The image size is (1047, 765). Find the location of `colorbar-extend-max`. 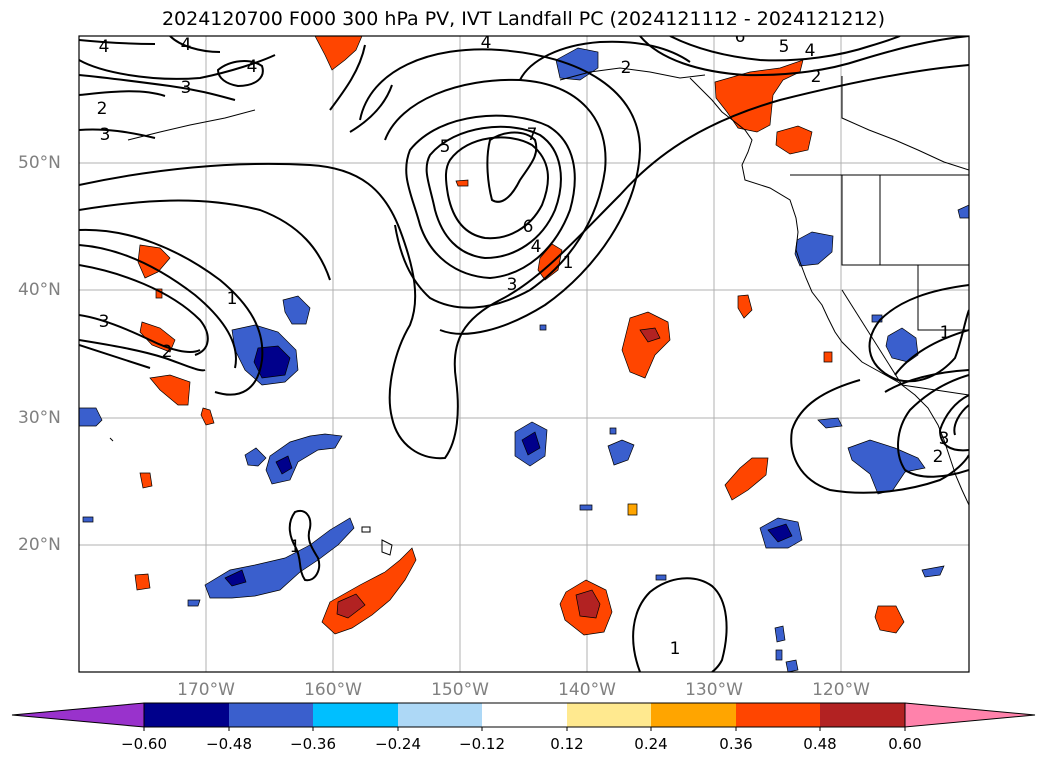

colorbar-extend-max is located at coordinates (970, 715).